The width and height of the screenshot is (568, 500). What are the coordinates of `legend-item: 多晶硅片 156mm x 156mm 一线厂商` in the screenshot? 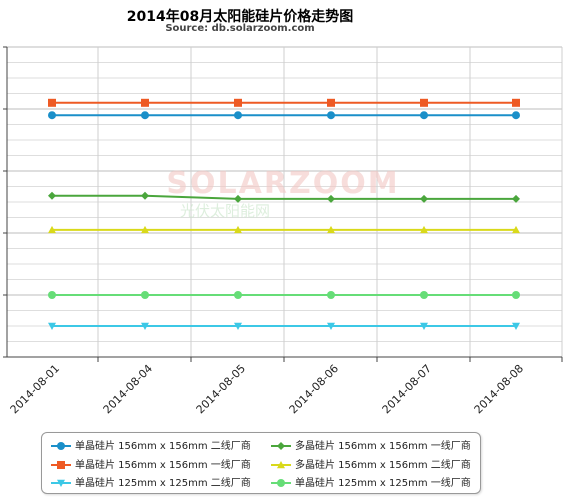 It's located at (370, 446).